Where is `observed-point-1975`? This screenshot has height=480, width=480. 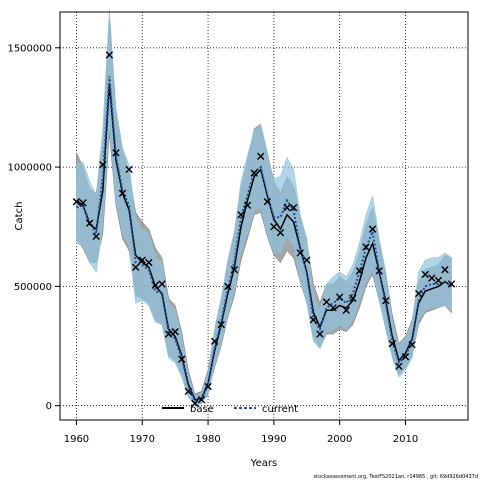 observed-point-1975 is located at coordinates (175, 332).